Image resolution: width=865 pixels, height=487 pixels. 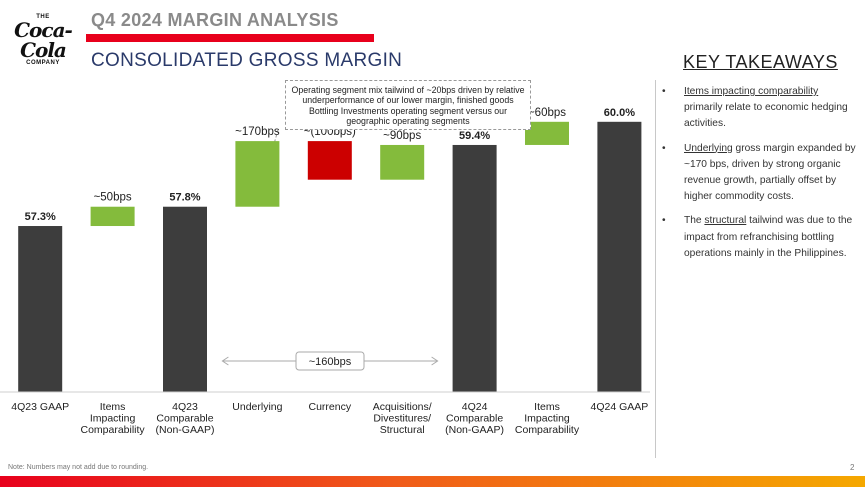 I want to click on takeaway-prefix: The, so click(x=694, y=221).